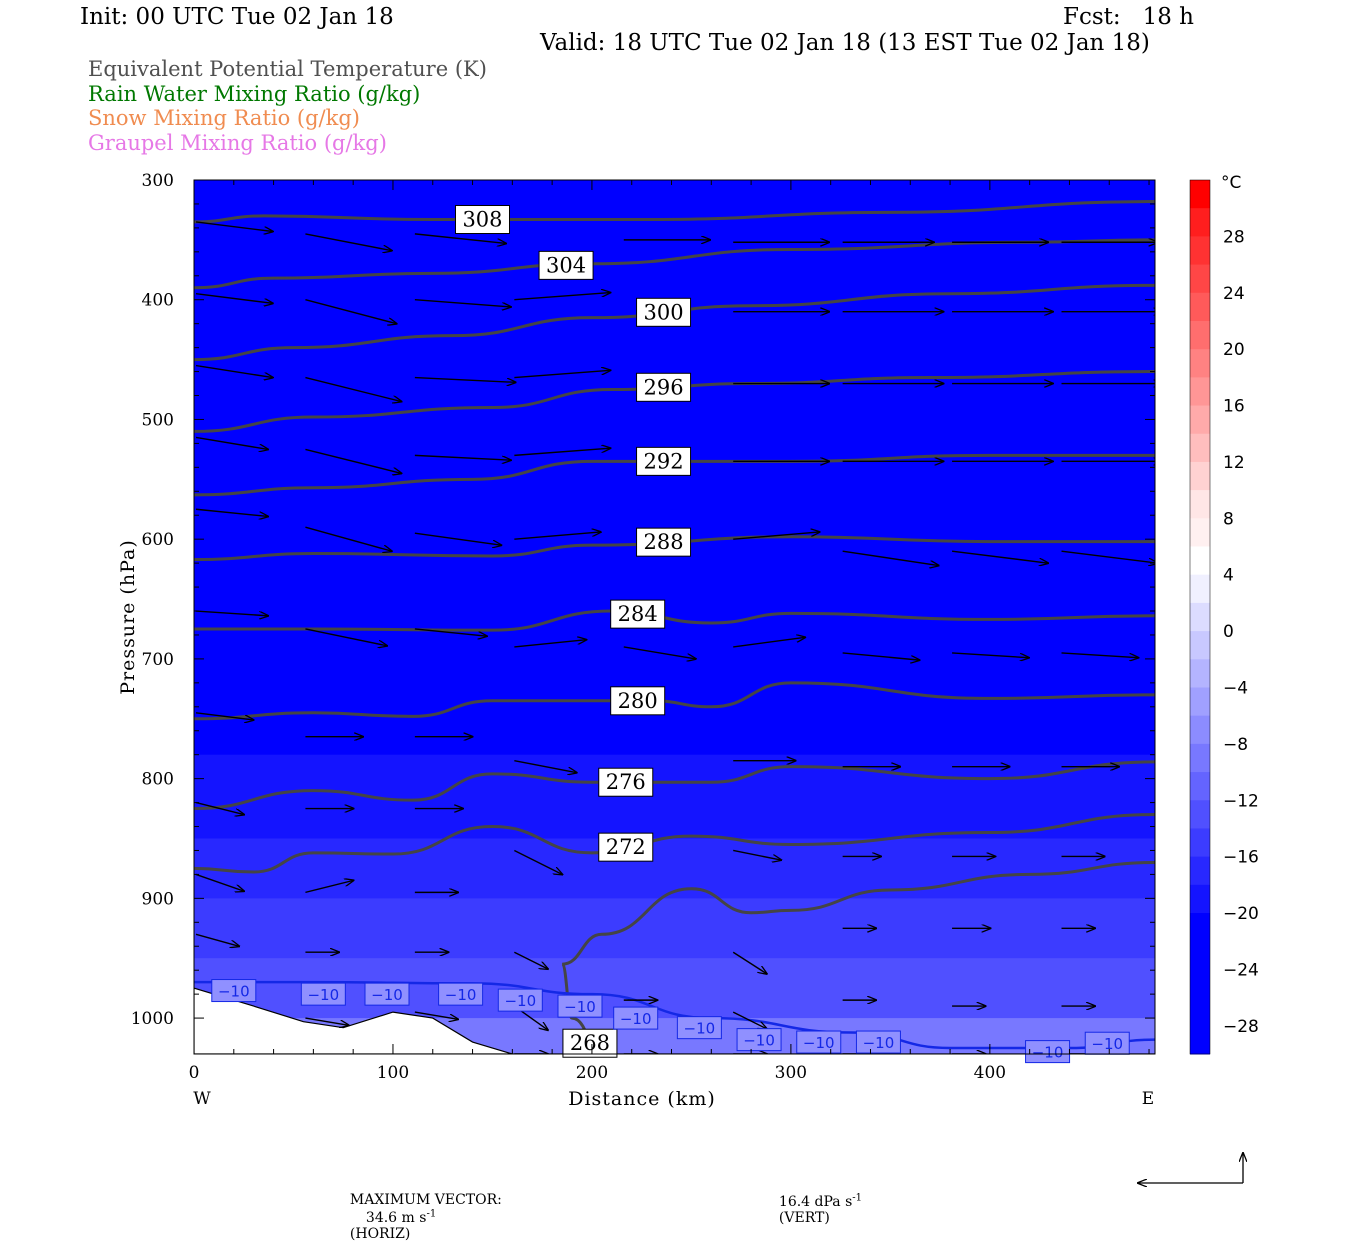 The image size is (1350, 1242). I want to click on colorbar-tick-label: −12, so click(1241, 801).